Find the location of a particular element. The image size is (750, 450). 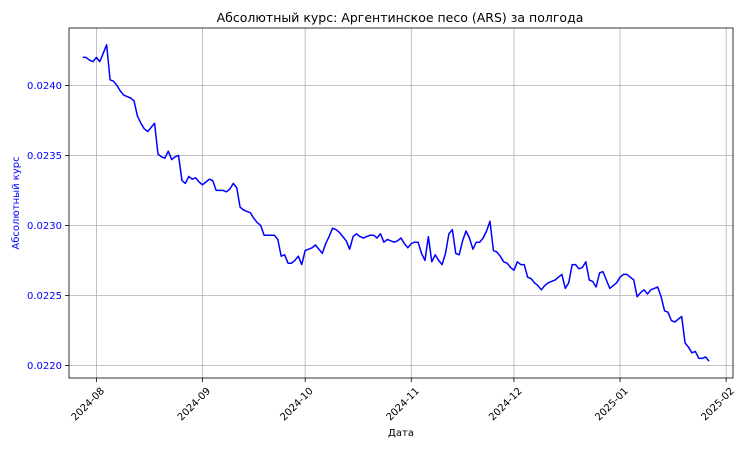

y-axis-label: Абсолютный курс is located at coordinates (16, 202).